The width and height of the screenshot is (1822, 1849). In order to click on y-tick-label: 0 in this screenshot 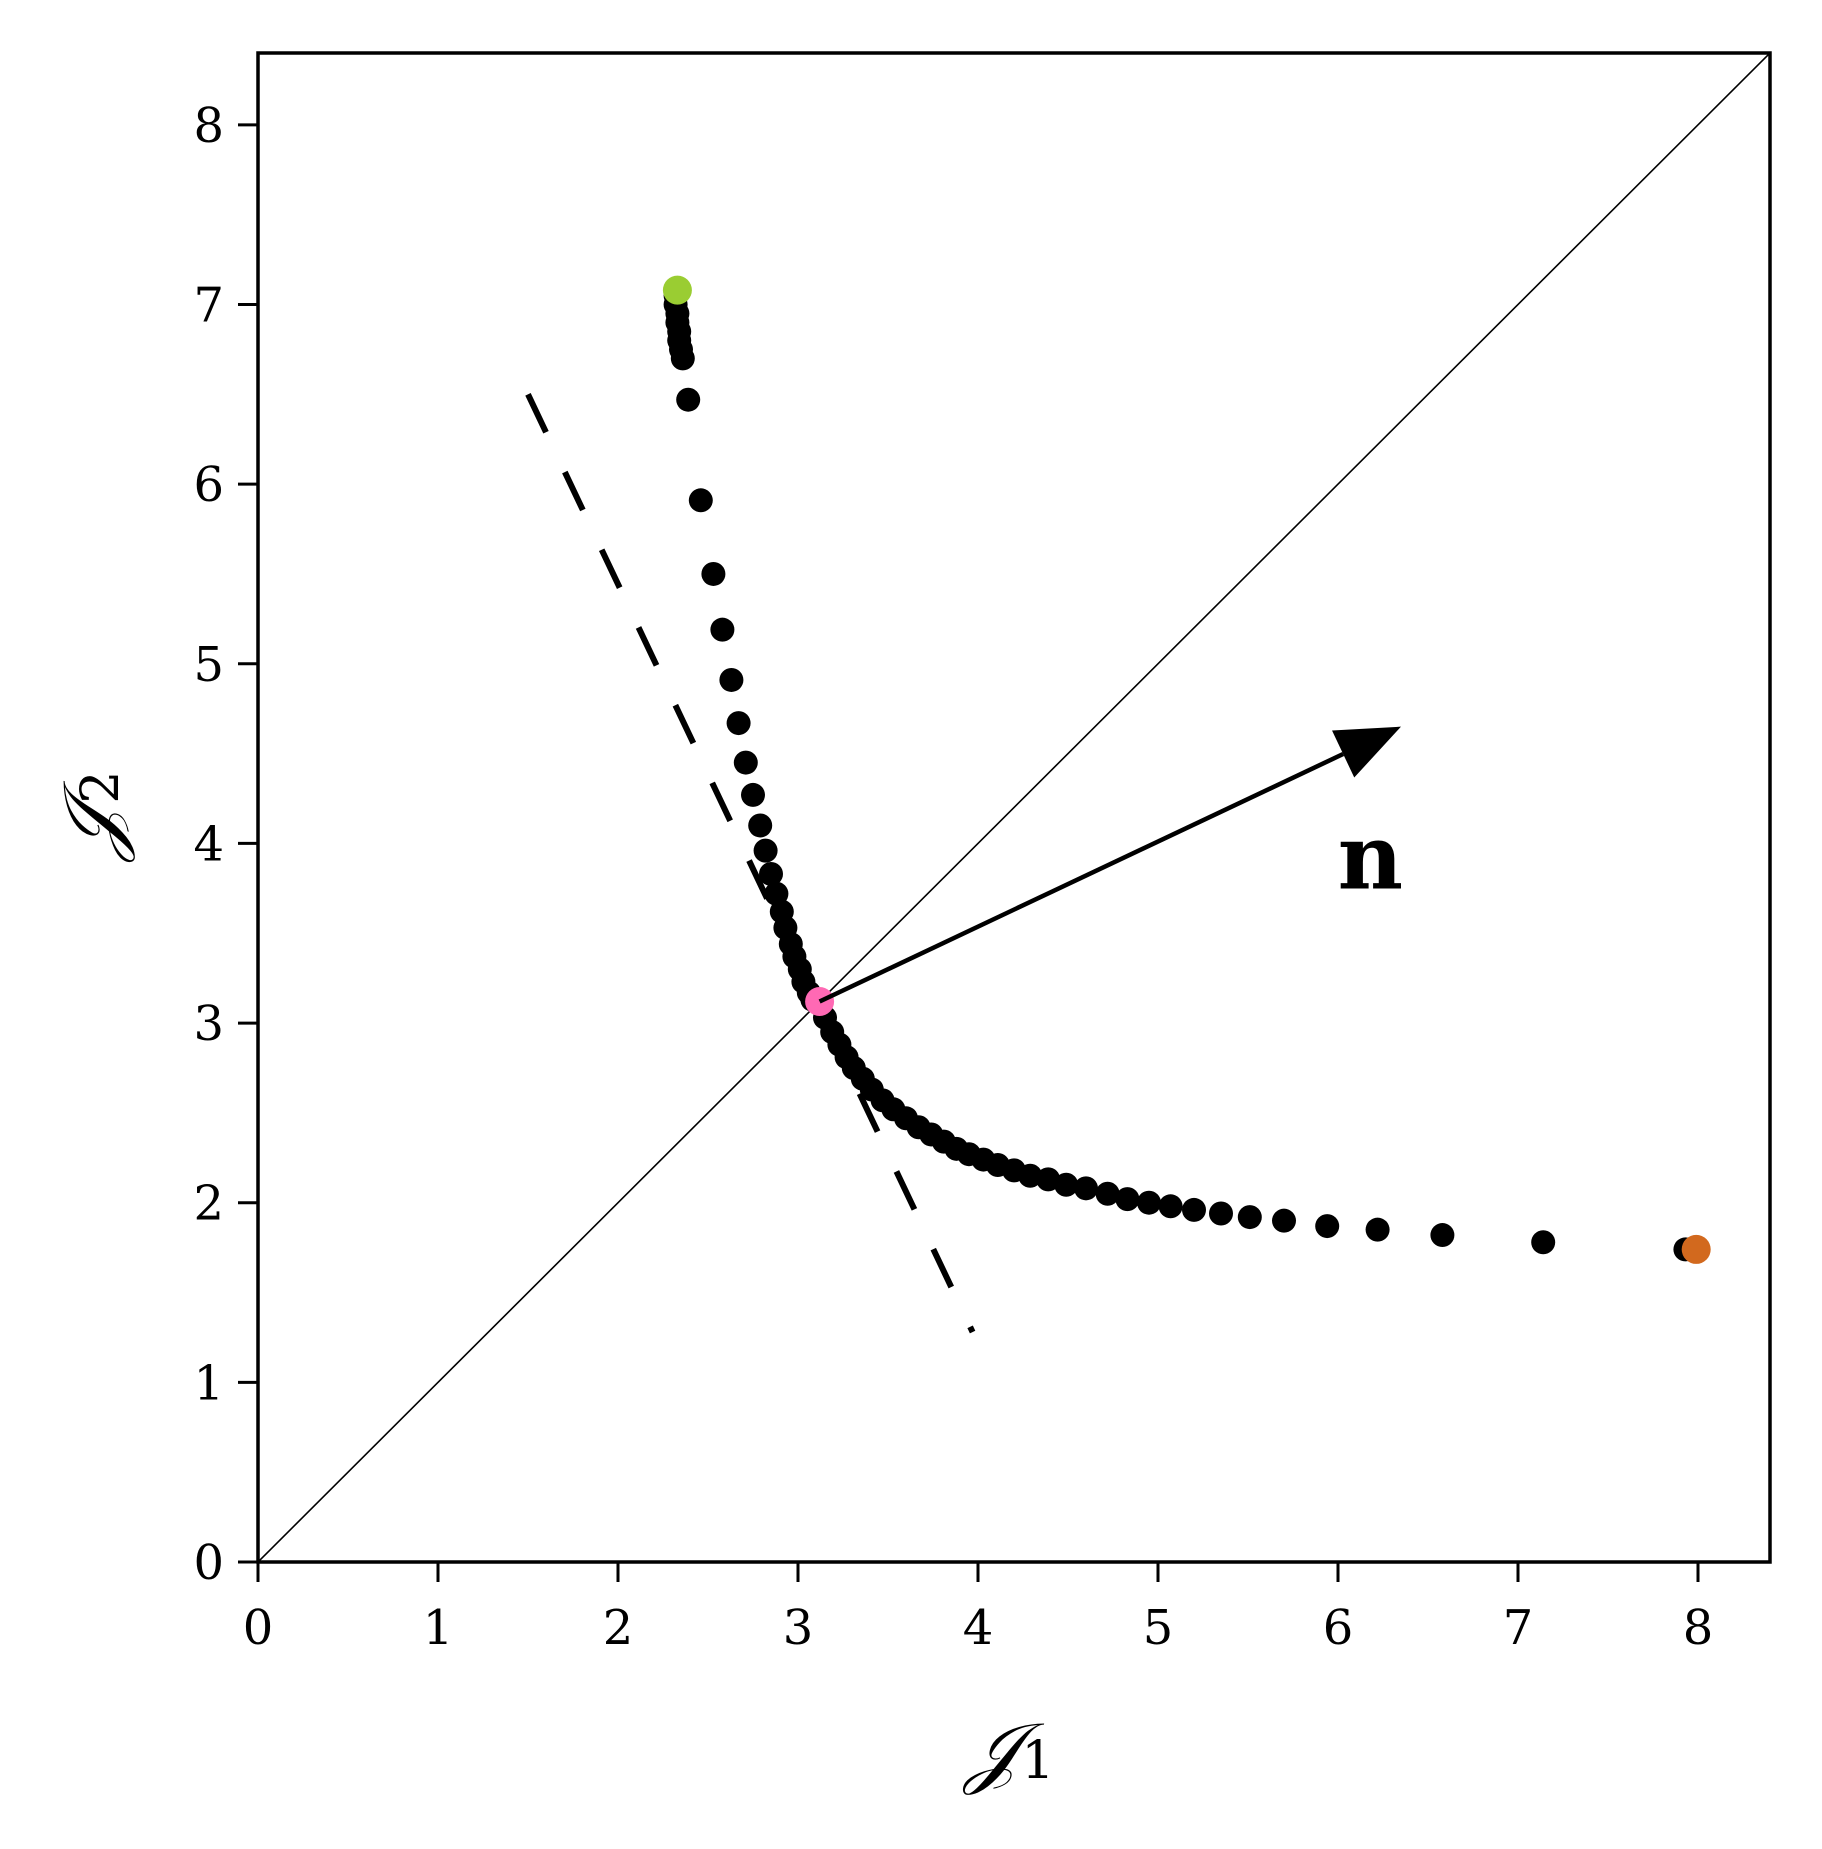, I will do `click(208, 1563)`.